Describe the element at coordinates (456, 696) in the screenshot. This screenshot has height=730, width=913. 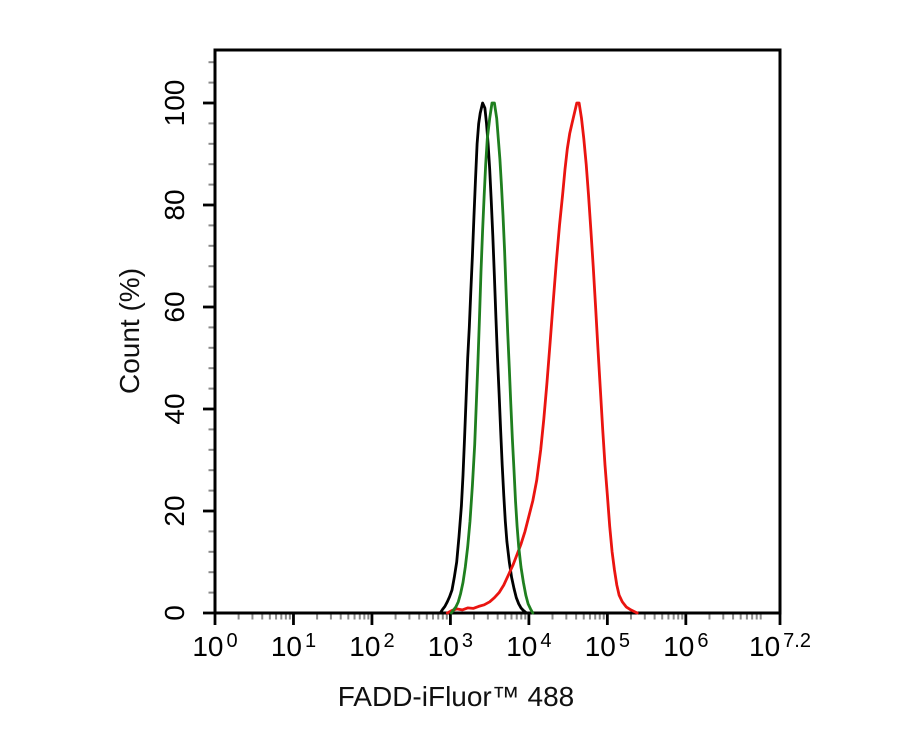
I see `x-axis-title: FADD-iFluor™ 488` at that location.